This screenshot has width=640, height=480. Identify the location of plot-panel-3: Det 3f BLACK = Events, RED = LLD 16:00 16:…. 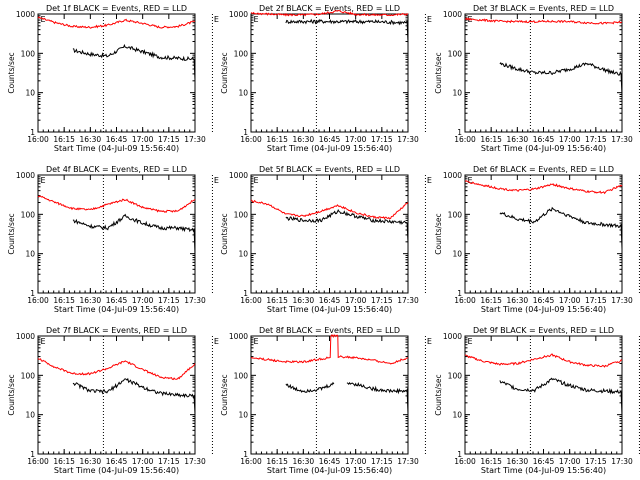
(537, 78).